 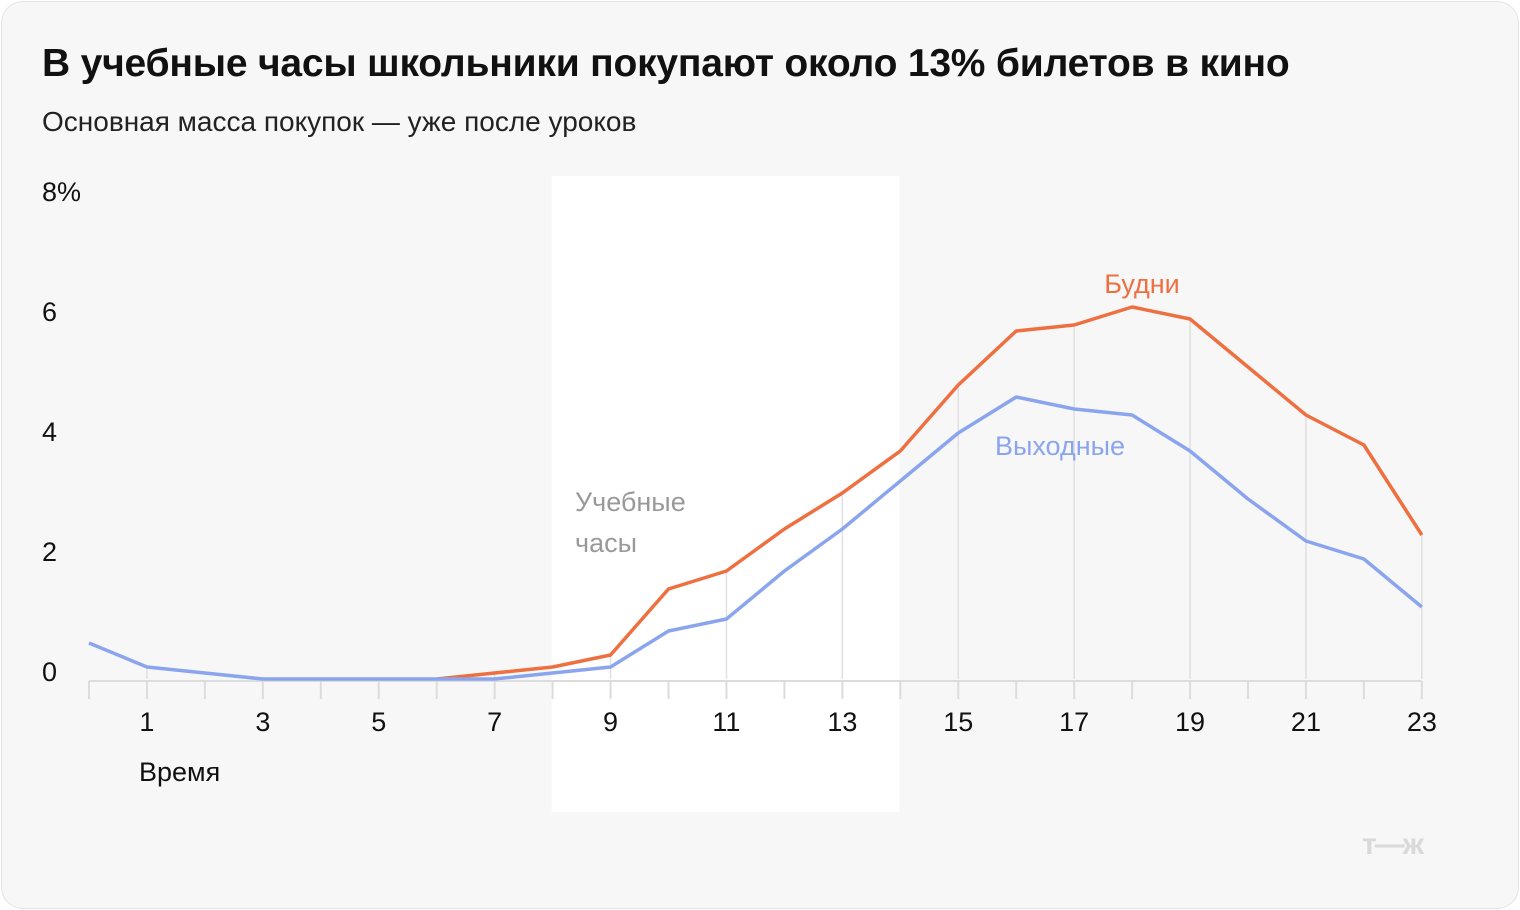 I want to click on x-tick-label: 1, so click(x=146, y=722).